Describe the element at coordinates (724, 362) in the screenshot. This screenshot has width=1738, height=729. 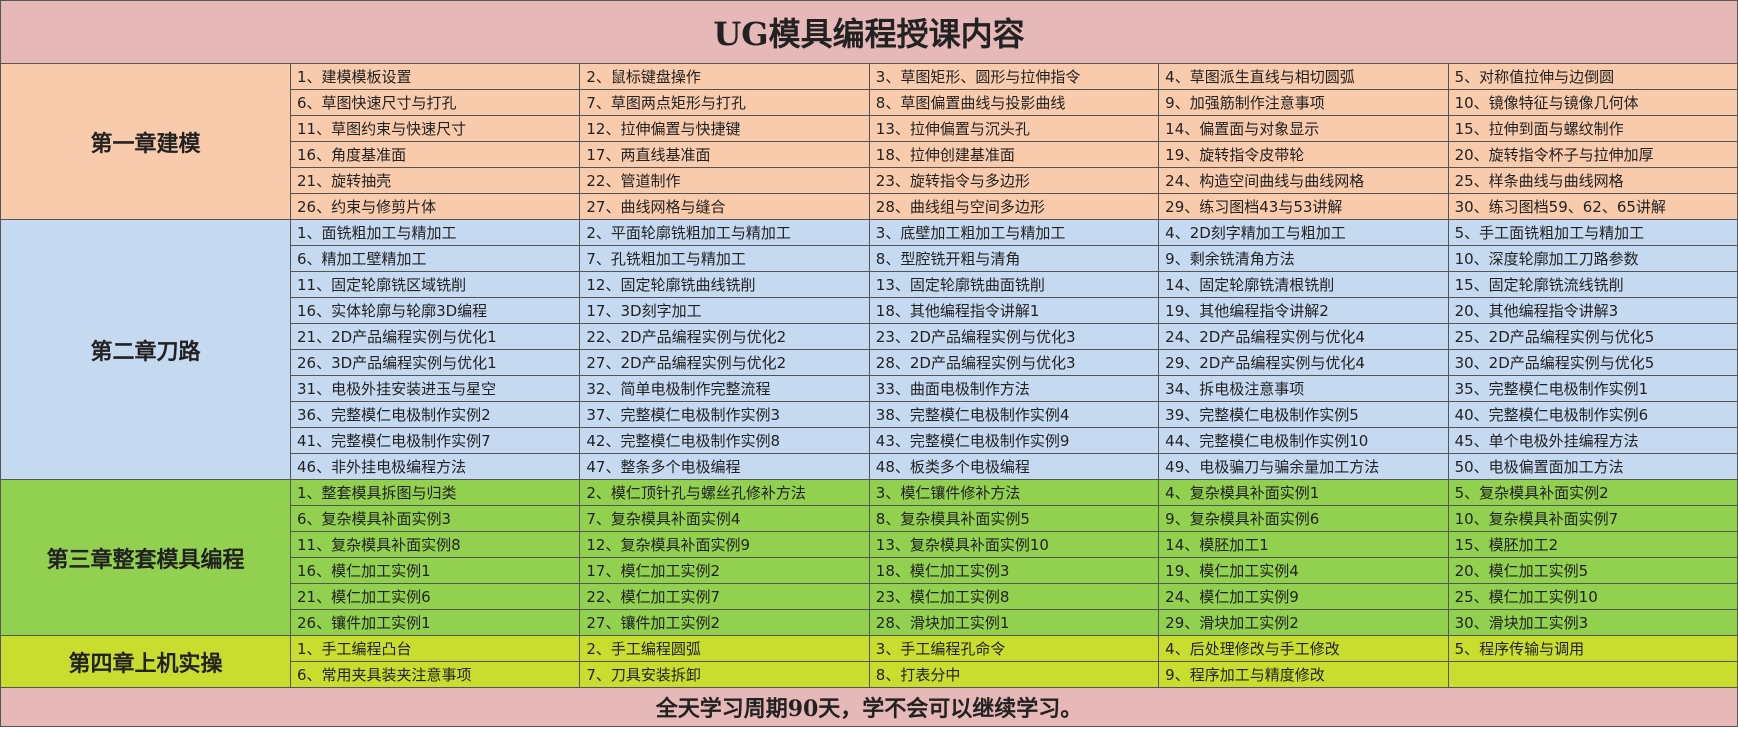
I see `lesson-cell: 27、2D产品编程实例与优化2` at that location.